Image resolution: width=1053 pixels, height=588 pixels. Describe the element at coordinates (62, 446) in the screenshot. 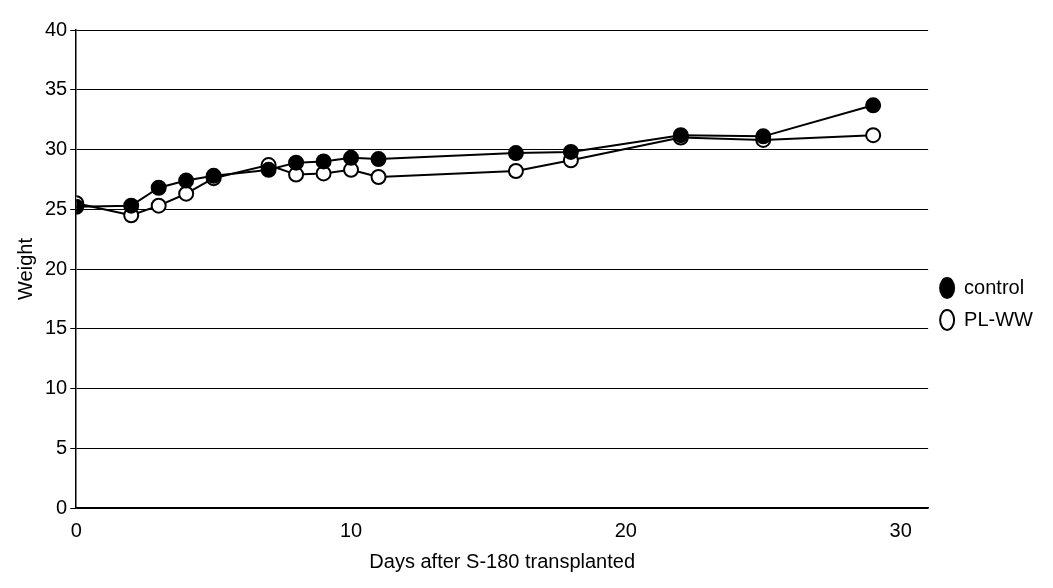

I see `y-tick-label: 5` at that location.